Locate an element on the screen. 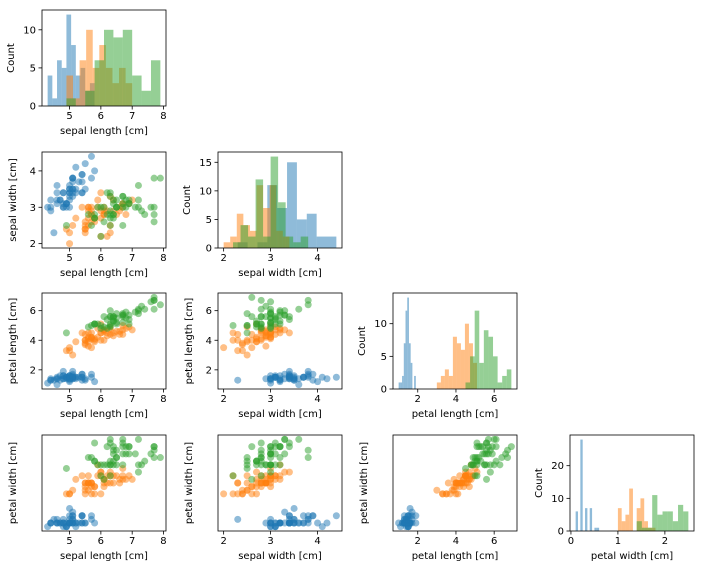 The width and height of the screenshot is (712, 568). x-tick-label: 1 is located at coordinates (618, 541).